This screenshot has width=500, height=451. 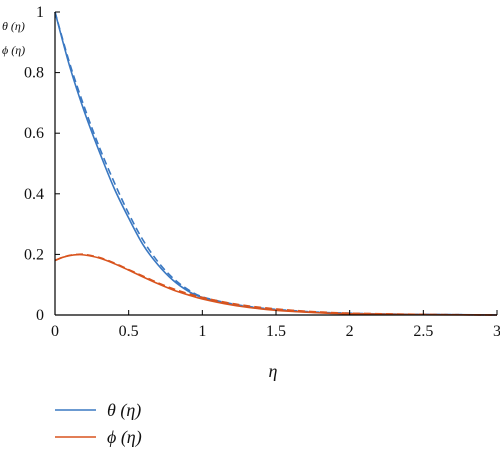 What do you see at coordinates (40, 12) in the screenshot?
I see `y-tick-label: 1` at bounding box center [40, 12].